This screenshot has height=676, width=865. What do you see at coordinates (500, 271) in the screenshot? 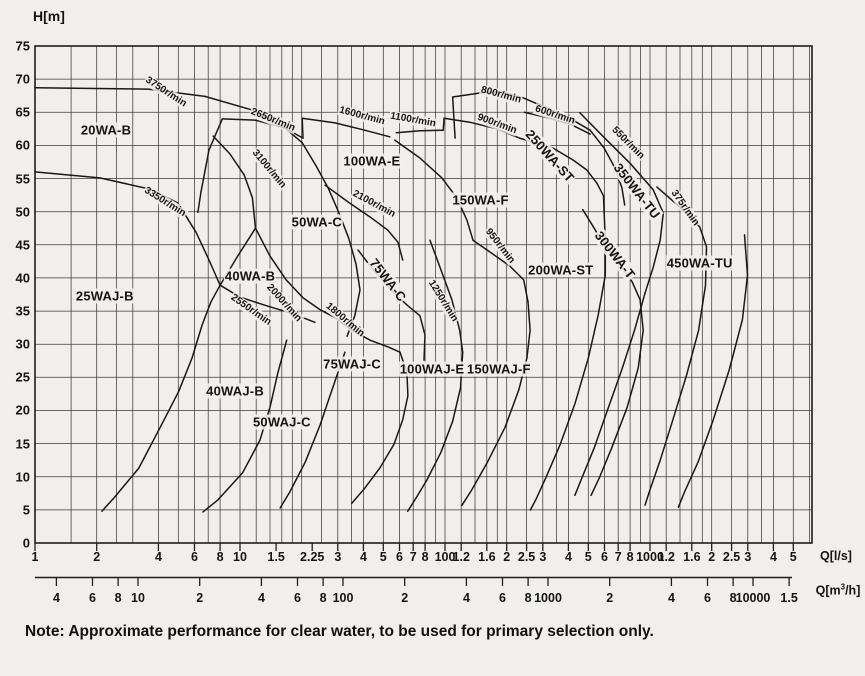
I see `curve-950-bottom` at bounding box center [500, 271].